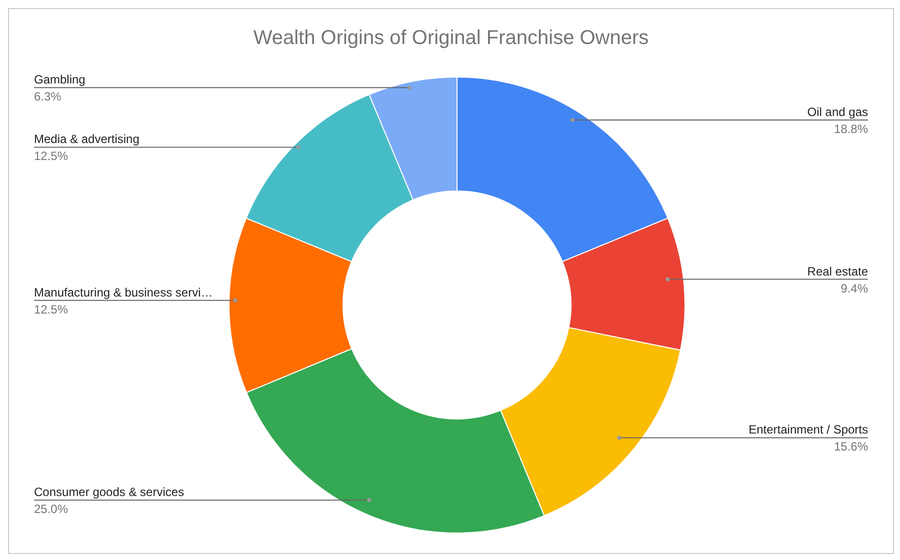 The height and width of the screenshot is (560, 900). I want to click on slice-label: Gambling, so click(60, 79).